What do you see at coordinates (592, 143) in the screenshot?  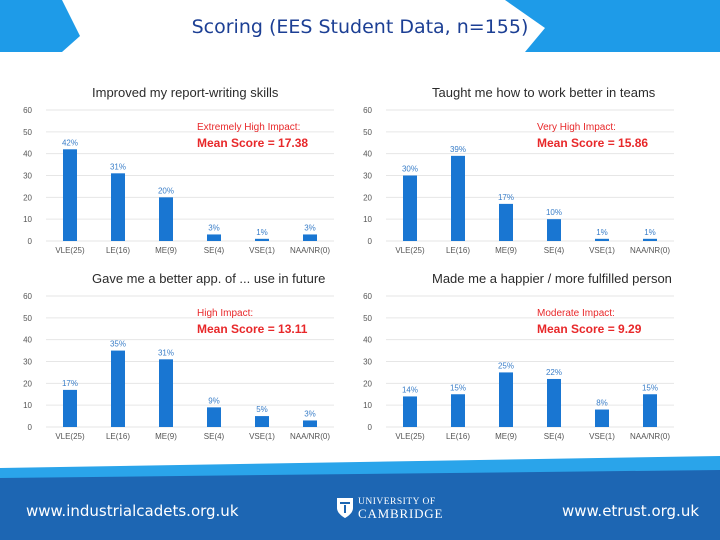 I see `mean-score: Mean Score = 15.86` at bounding box center [592, 143].